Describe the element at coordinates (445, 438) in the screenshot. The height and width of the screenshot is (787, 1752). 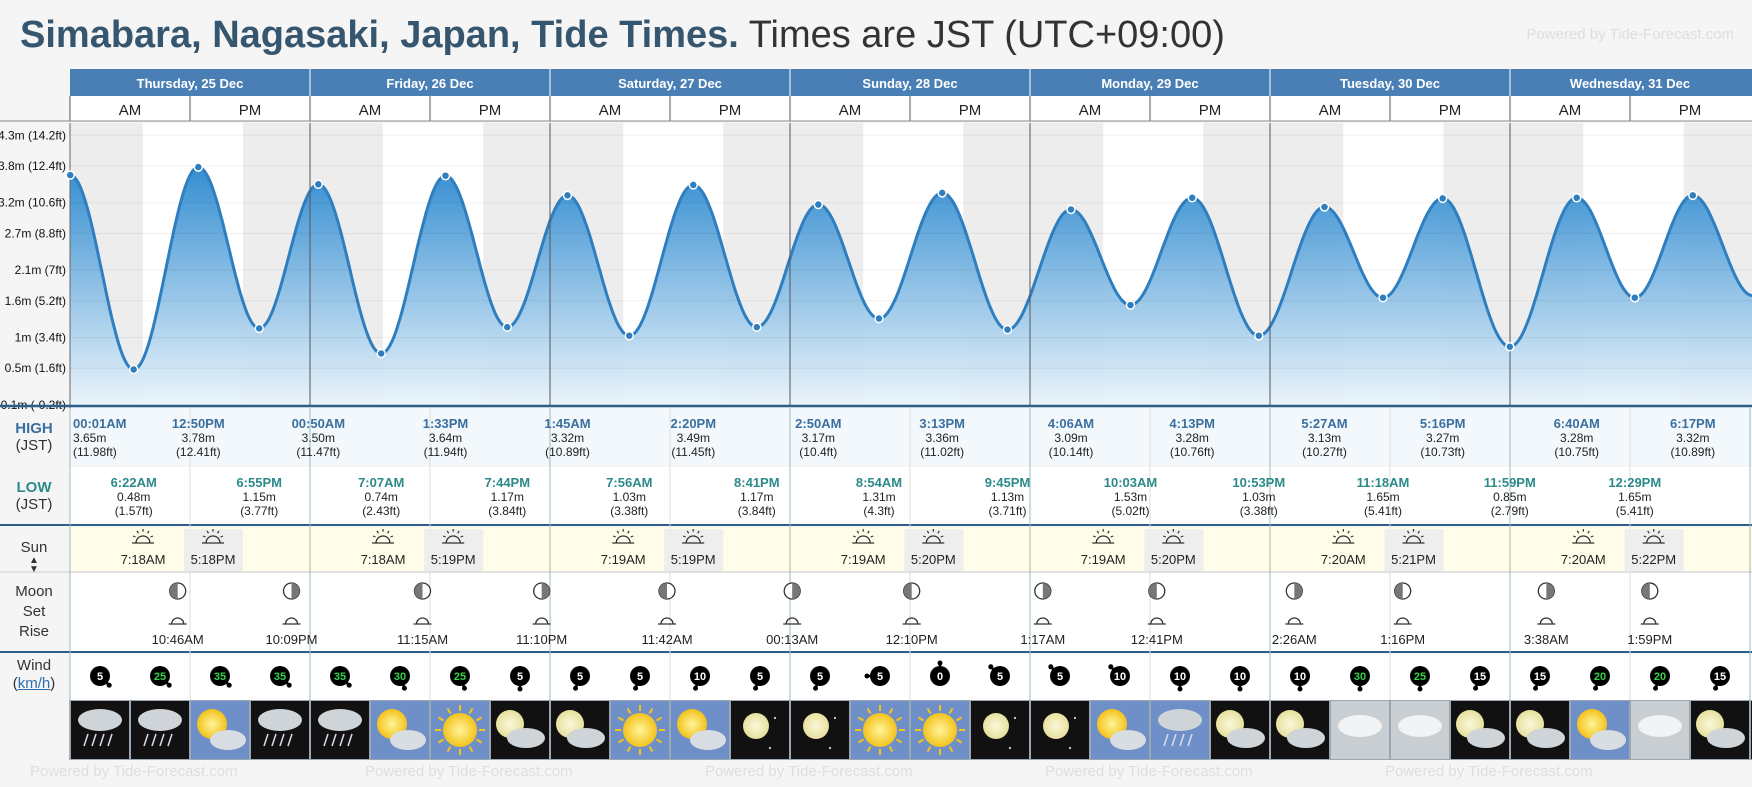
I see `high-tide-height-m: 3.64m` at that location.